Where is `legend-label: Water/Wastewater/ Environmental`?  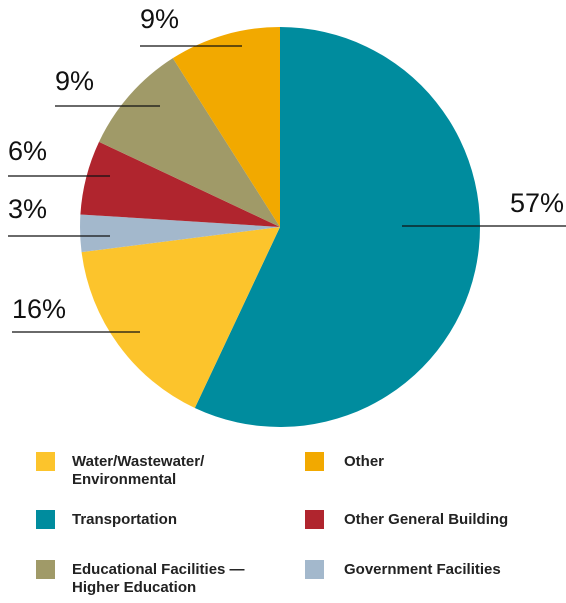
legend-label: Water/Wastewater/ Environmental is located at coordinates (138, 470).